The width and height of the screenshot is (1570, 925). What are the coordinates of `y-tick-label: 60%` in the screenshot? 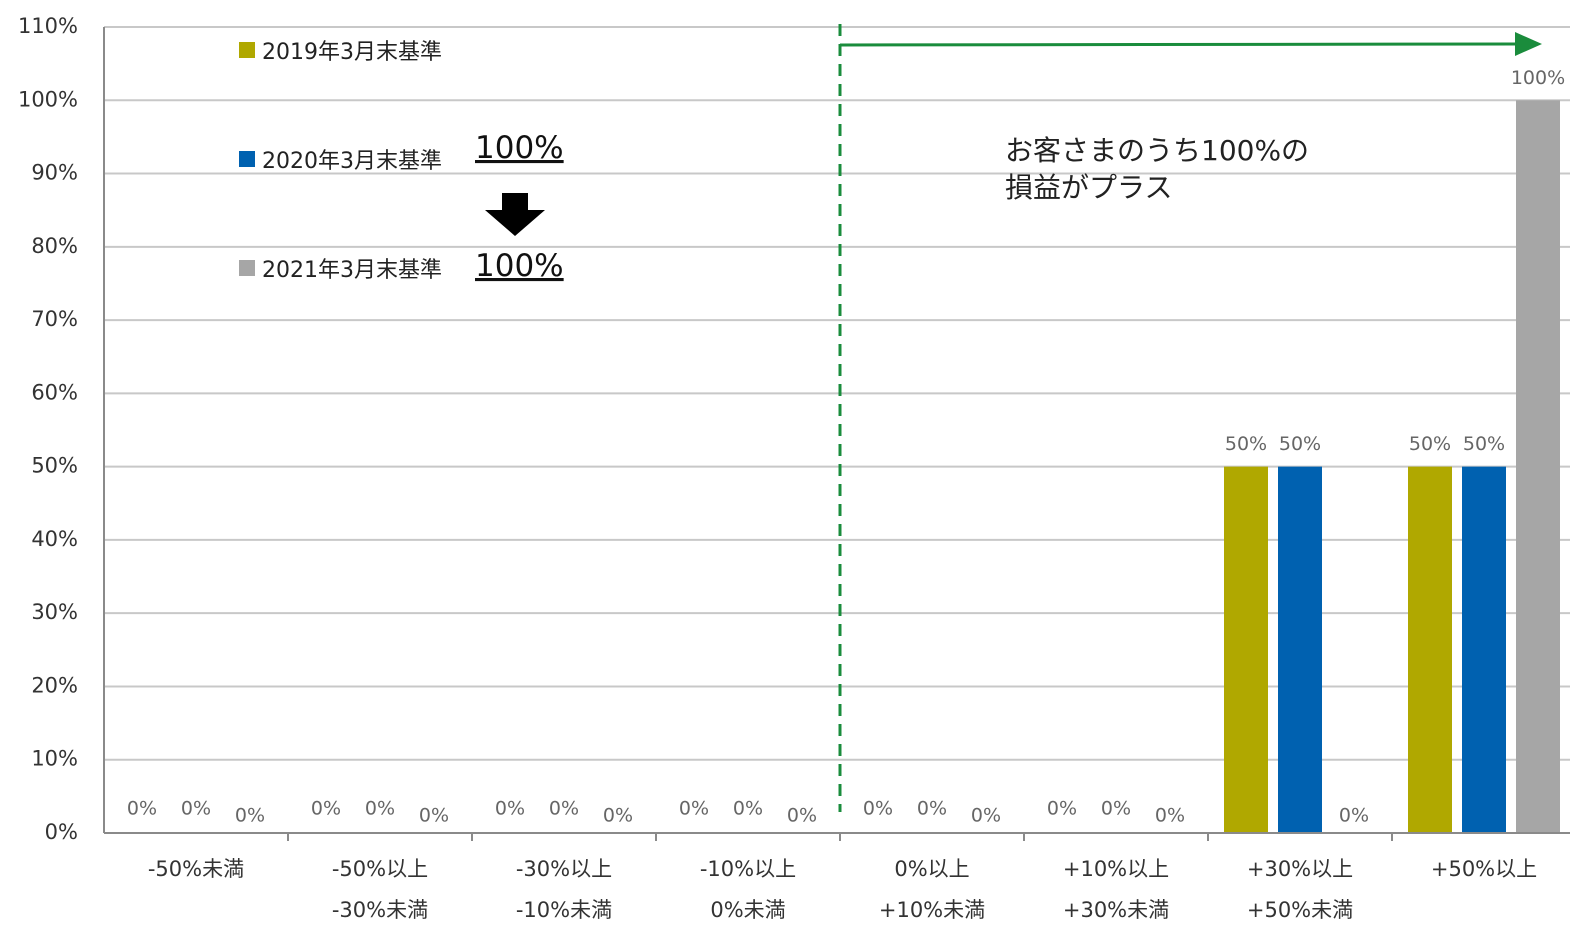 It's located at (54, 392).